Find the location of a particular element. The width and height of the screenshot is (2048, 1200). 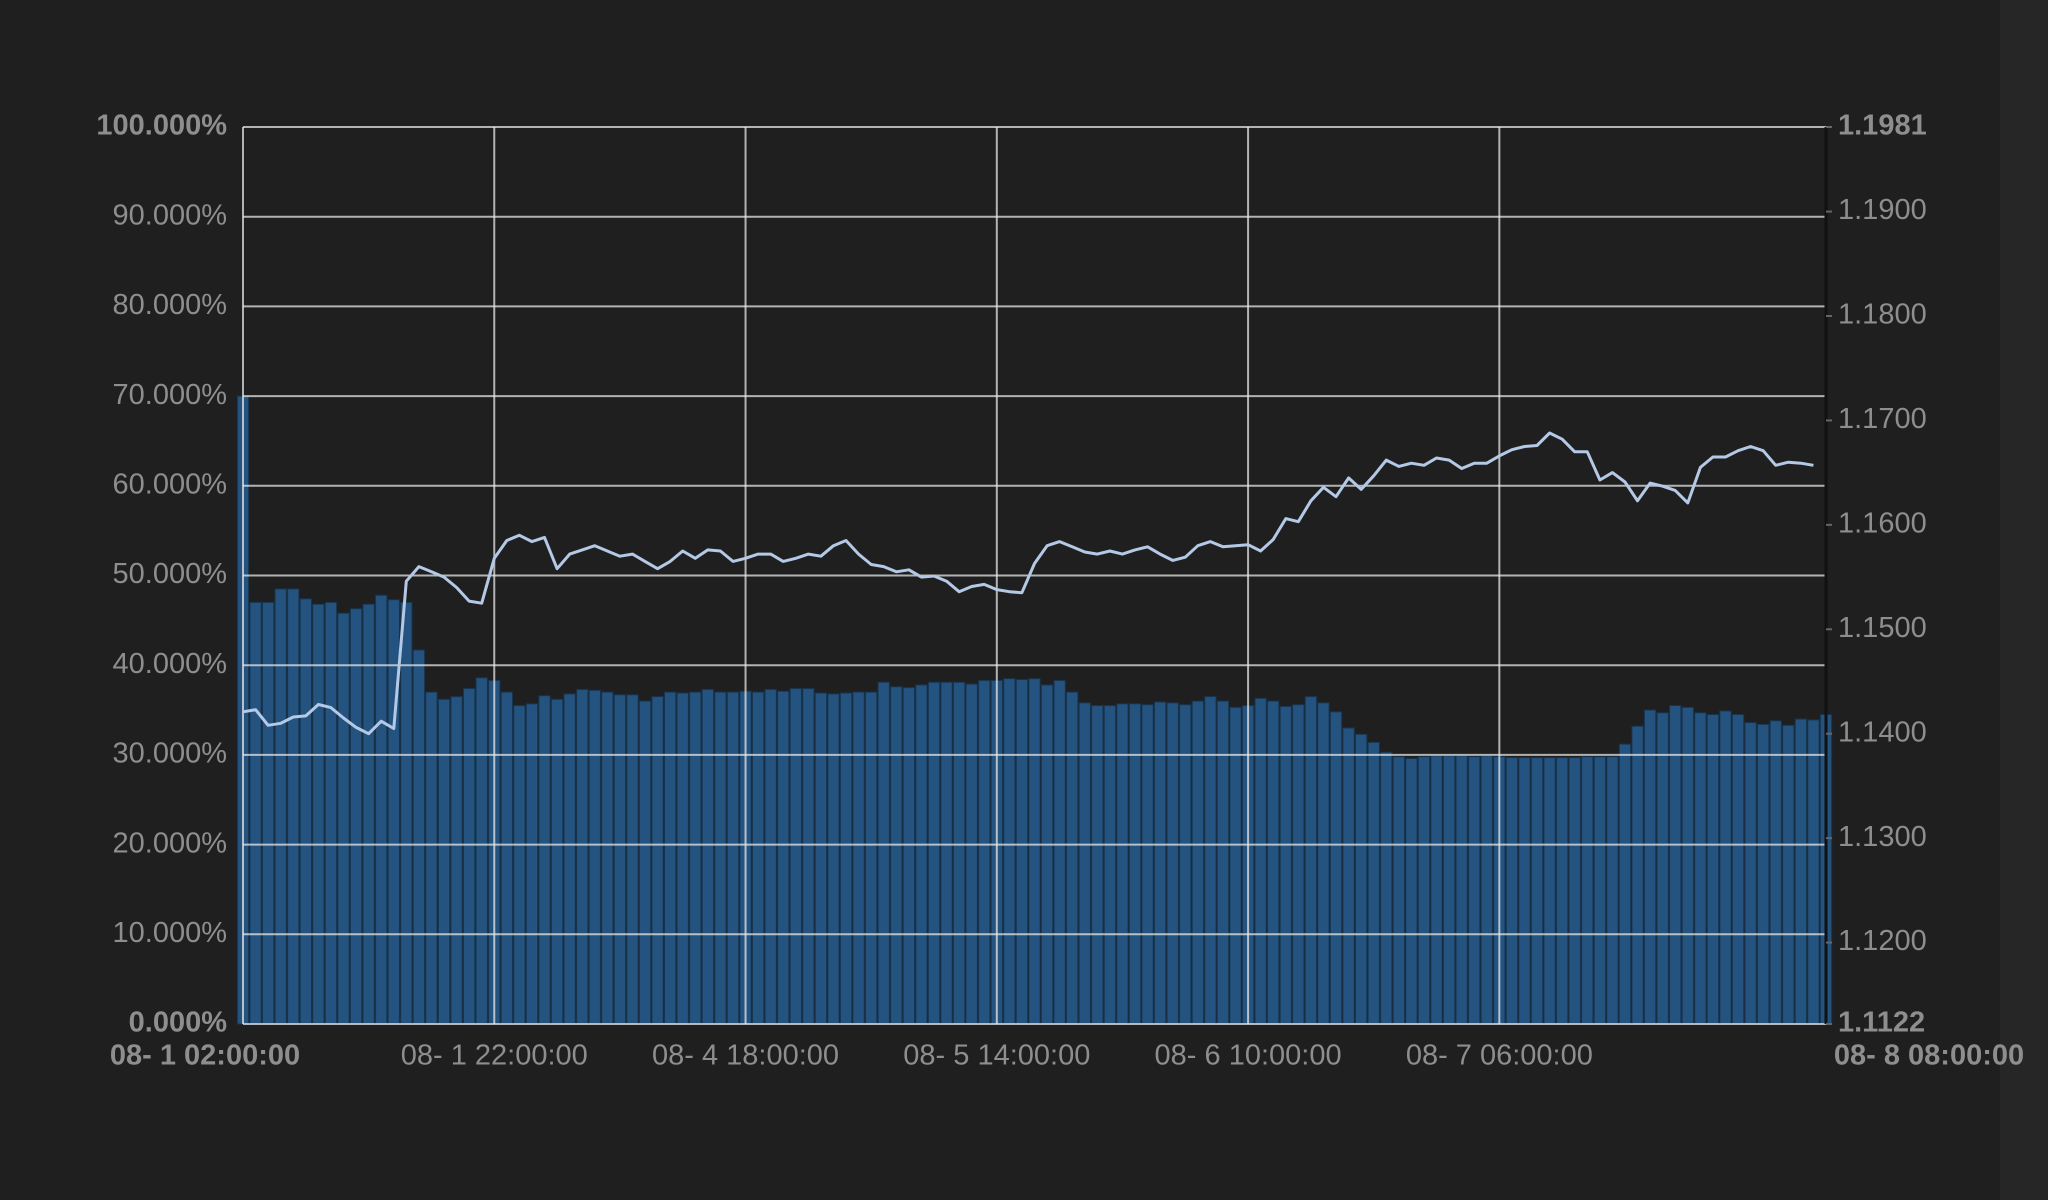

x-tick-label: 08- 4 18:00:00 is located at coordinates (745, 1056).